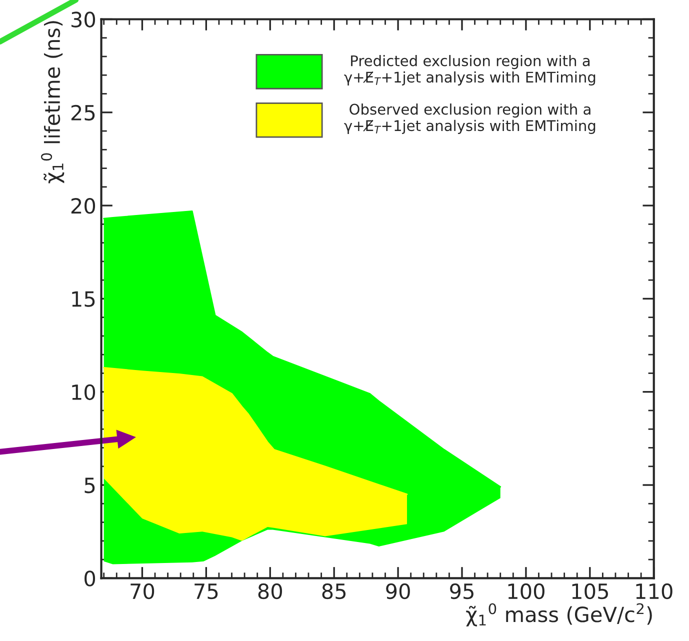 This screenshot has width=689, height=641. Describe the element at coordinates (590, 591) in the screenshot. I see `x-tick-label: 105` at that location.